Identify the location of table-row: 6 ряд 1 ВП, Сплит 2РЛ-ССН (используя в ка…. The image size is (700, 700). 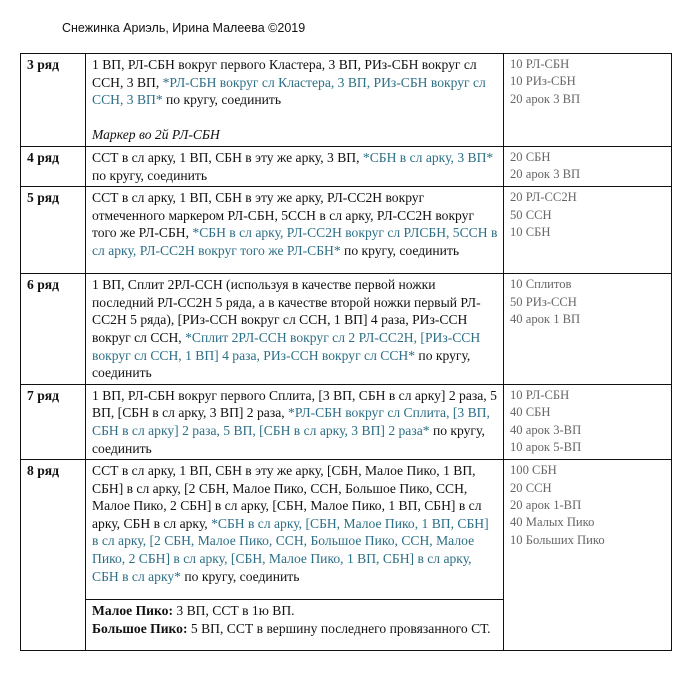
(346, 329).